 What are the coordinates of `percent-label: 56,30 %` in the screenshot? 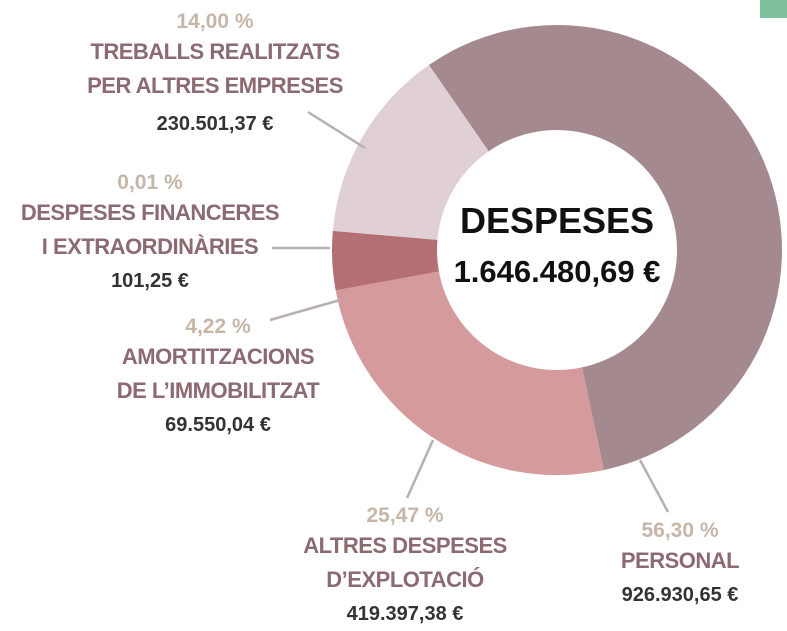 It's located at (680, 530).